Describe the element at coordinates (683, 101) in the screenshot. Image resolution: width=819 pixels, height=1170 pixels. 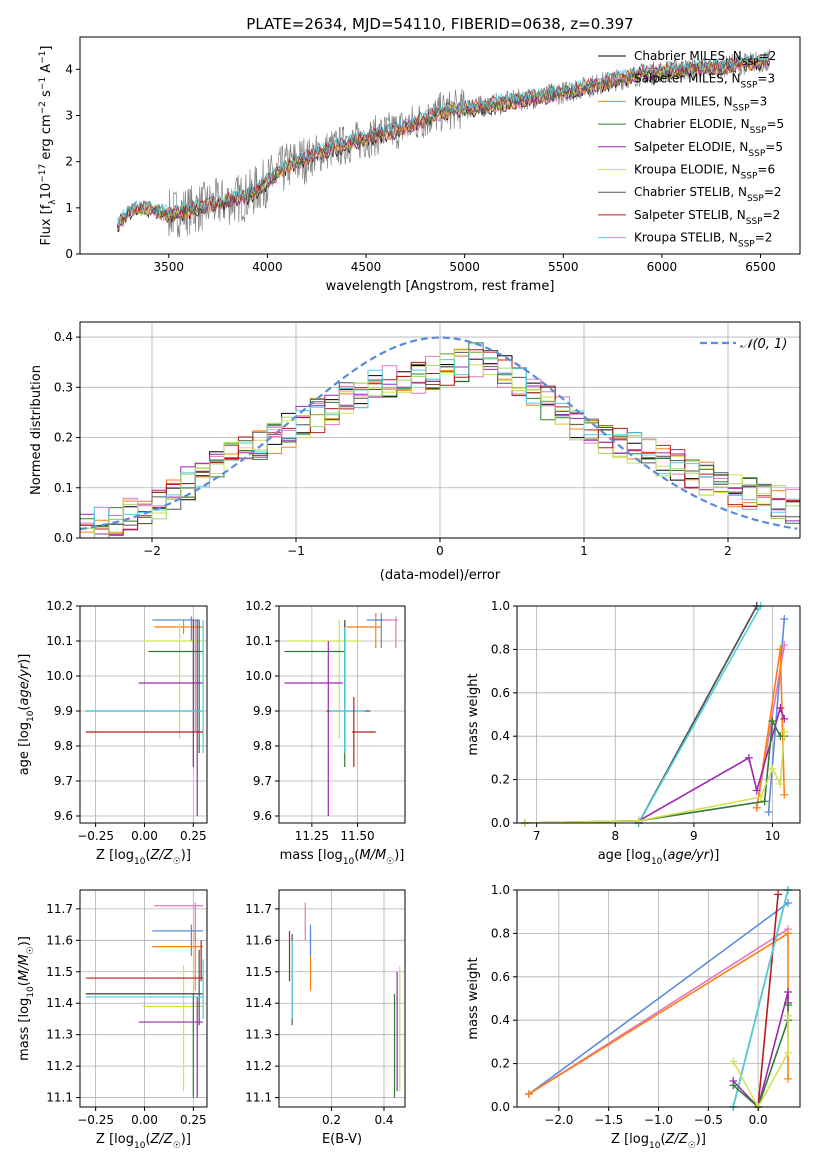
I see `label-part: Kroupa MILES, N` at that location.